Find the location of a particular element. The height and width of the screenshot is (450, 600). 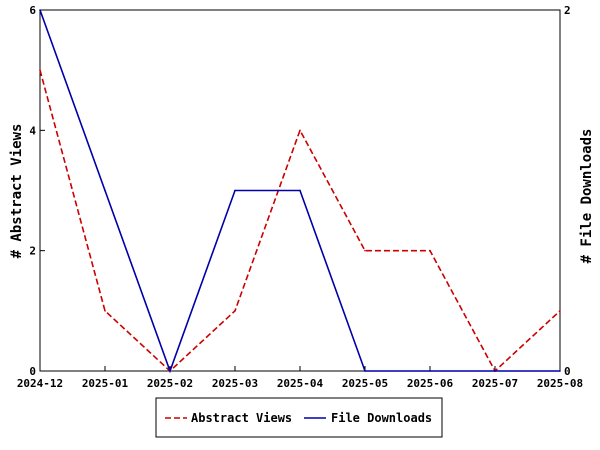

x-tick-label: 2025-06 is located at coordinates (430, 383).